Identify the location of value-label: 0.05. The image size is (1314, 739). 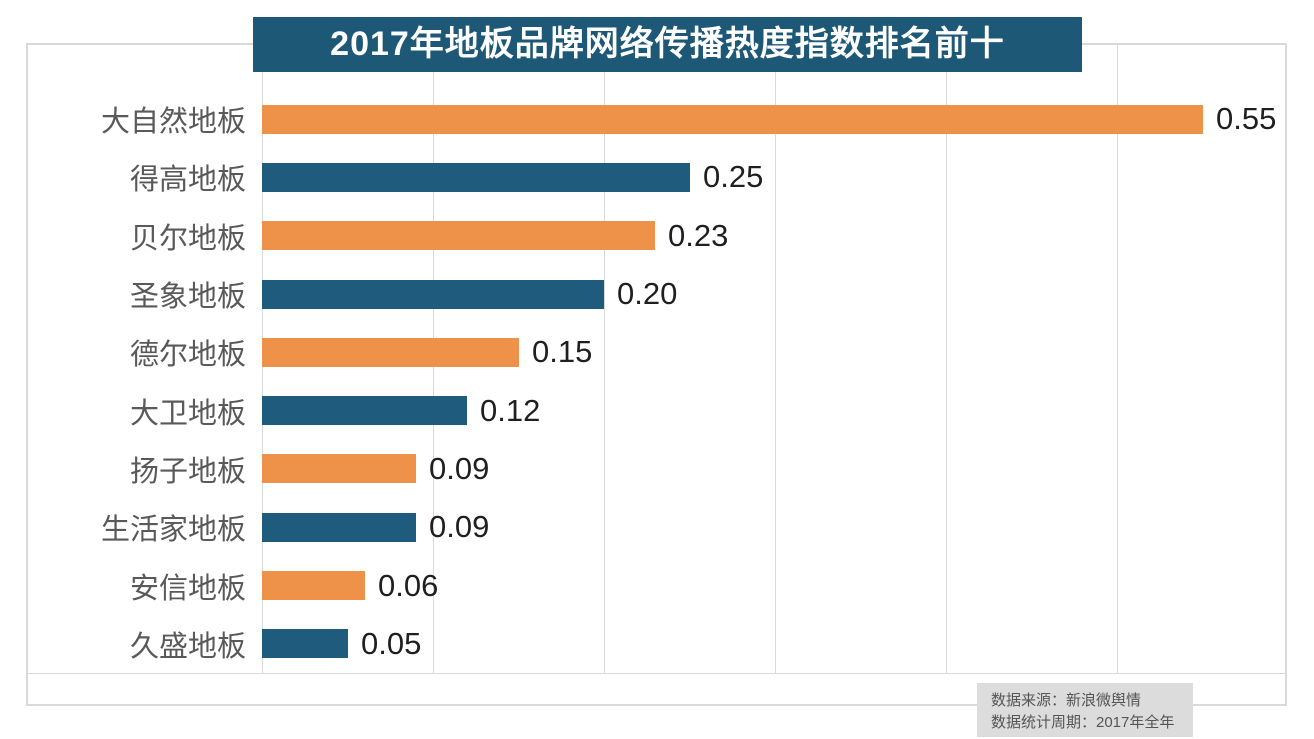
(391, 643).